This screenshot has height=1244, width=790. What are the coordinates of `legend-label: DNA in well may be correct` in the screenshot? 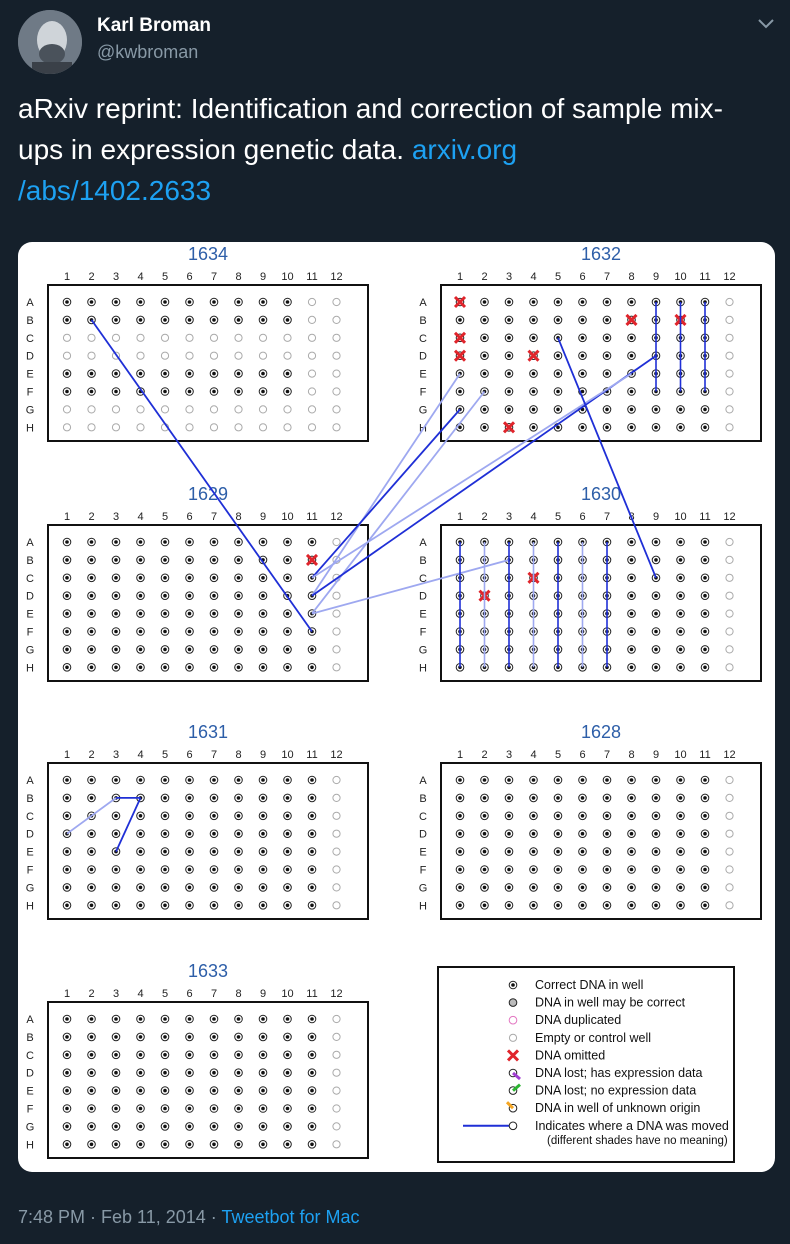 It's located at (610, 1003).